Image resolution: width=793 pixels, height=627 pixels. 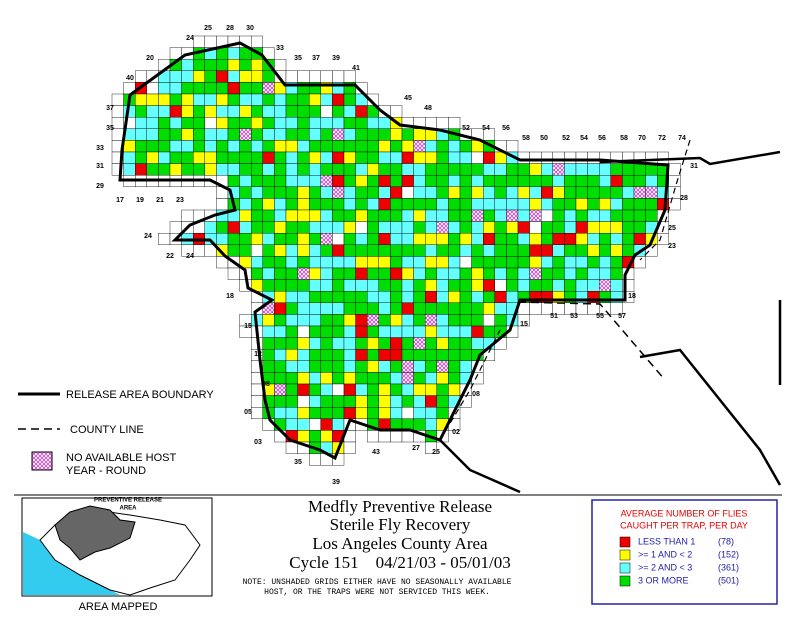 I want to click on grid-label: 19, so click(x=140, y=200).